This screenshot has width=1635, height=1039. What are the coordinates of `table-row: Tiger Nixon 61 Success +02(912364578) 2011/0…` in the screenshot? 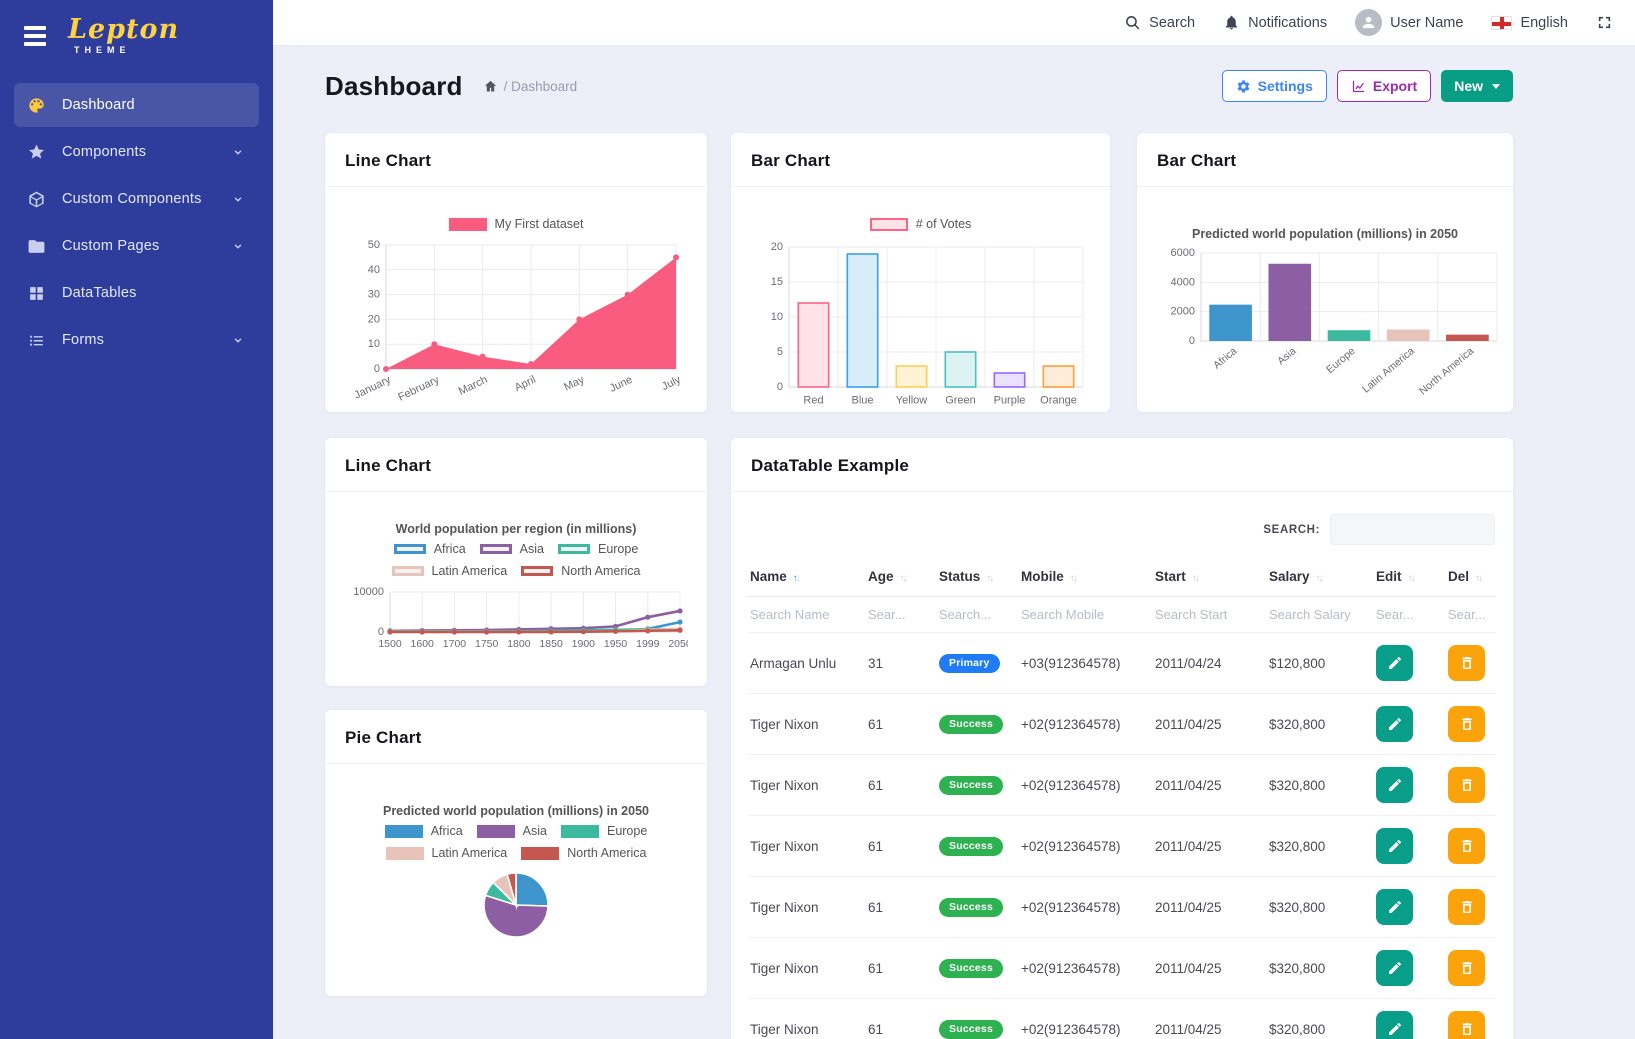 It's located at (1122, 907).